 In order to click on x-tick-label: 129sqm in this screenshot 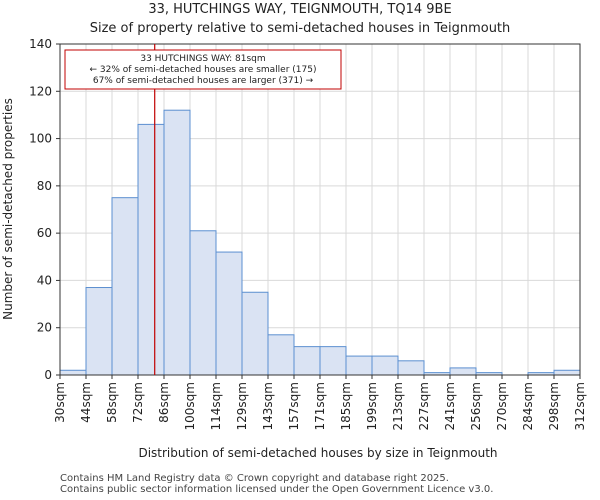, I will do `click(242, 406)`.